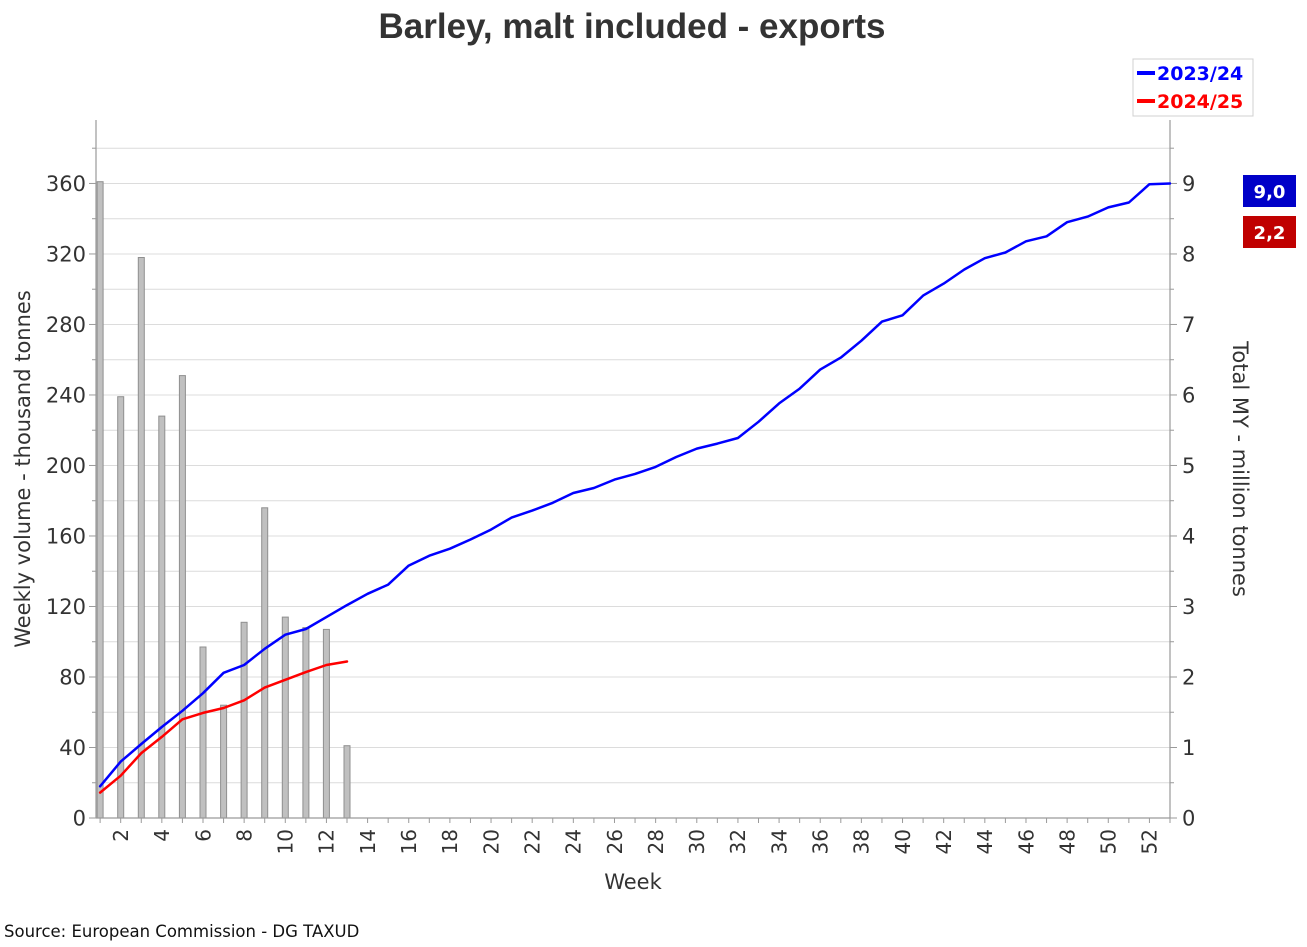 This screenshot has width=1307, height=947. Describe the element at coordinates (615, 841) in the screenshot. I see `x-tick-label: 26` at that location.